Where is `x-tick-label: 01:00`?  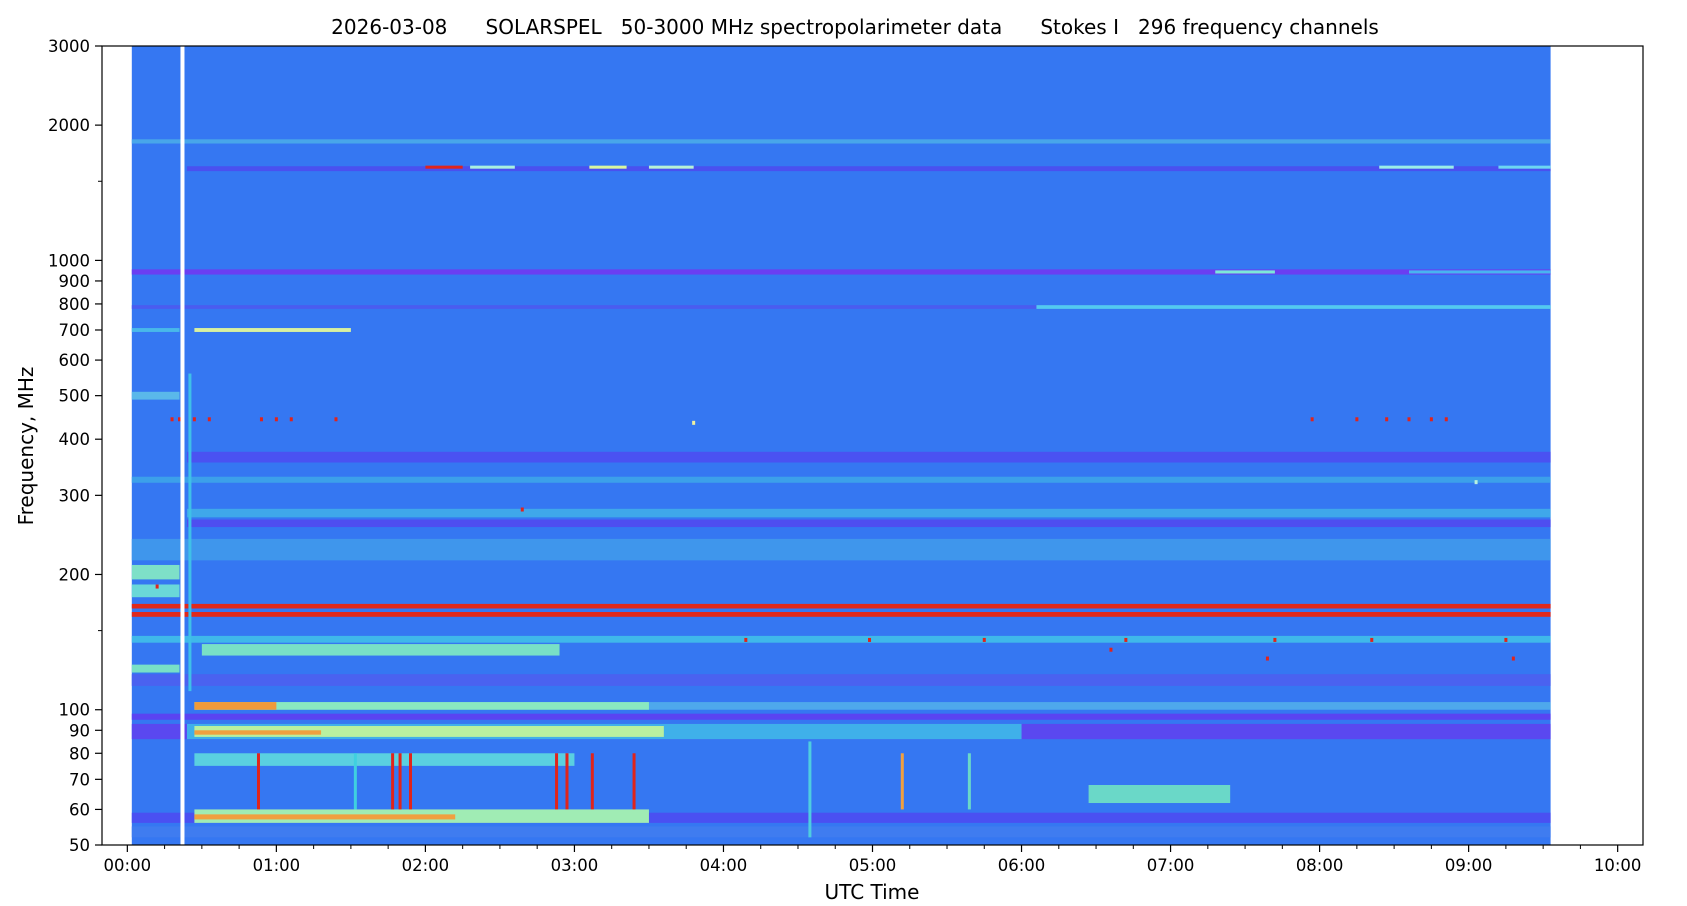 x-tick-label: 01:00 is located at coordinates (277, 865).